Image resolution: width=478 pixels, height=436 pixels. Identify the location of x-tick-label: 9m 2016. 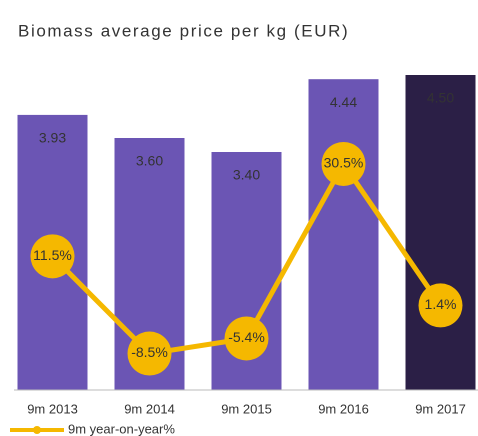
(343, 408).